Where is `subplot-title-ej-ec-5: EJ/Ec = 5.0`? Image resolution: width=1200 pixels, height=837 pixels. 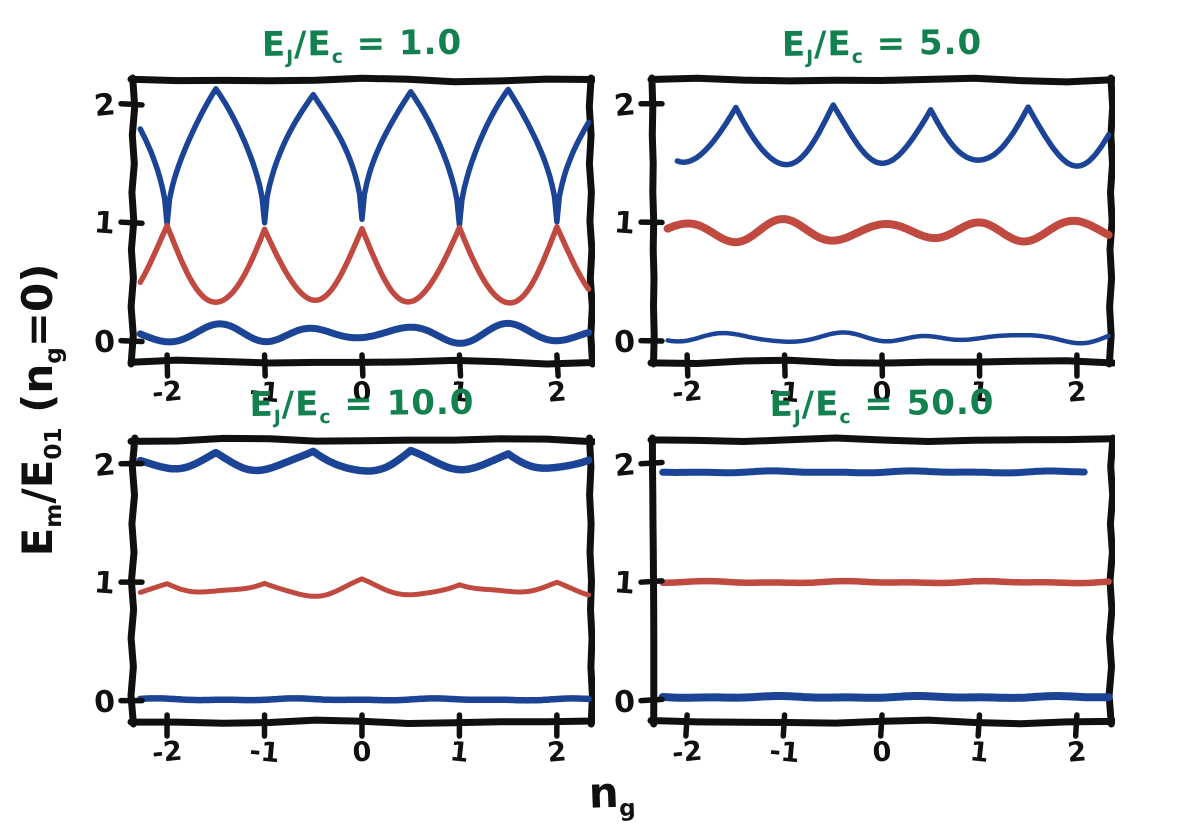
subplot-title-ej-ec-5: EJ/Ec = 5.0 is located at coordinates (865, 43).